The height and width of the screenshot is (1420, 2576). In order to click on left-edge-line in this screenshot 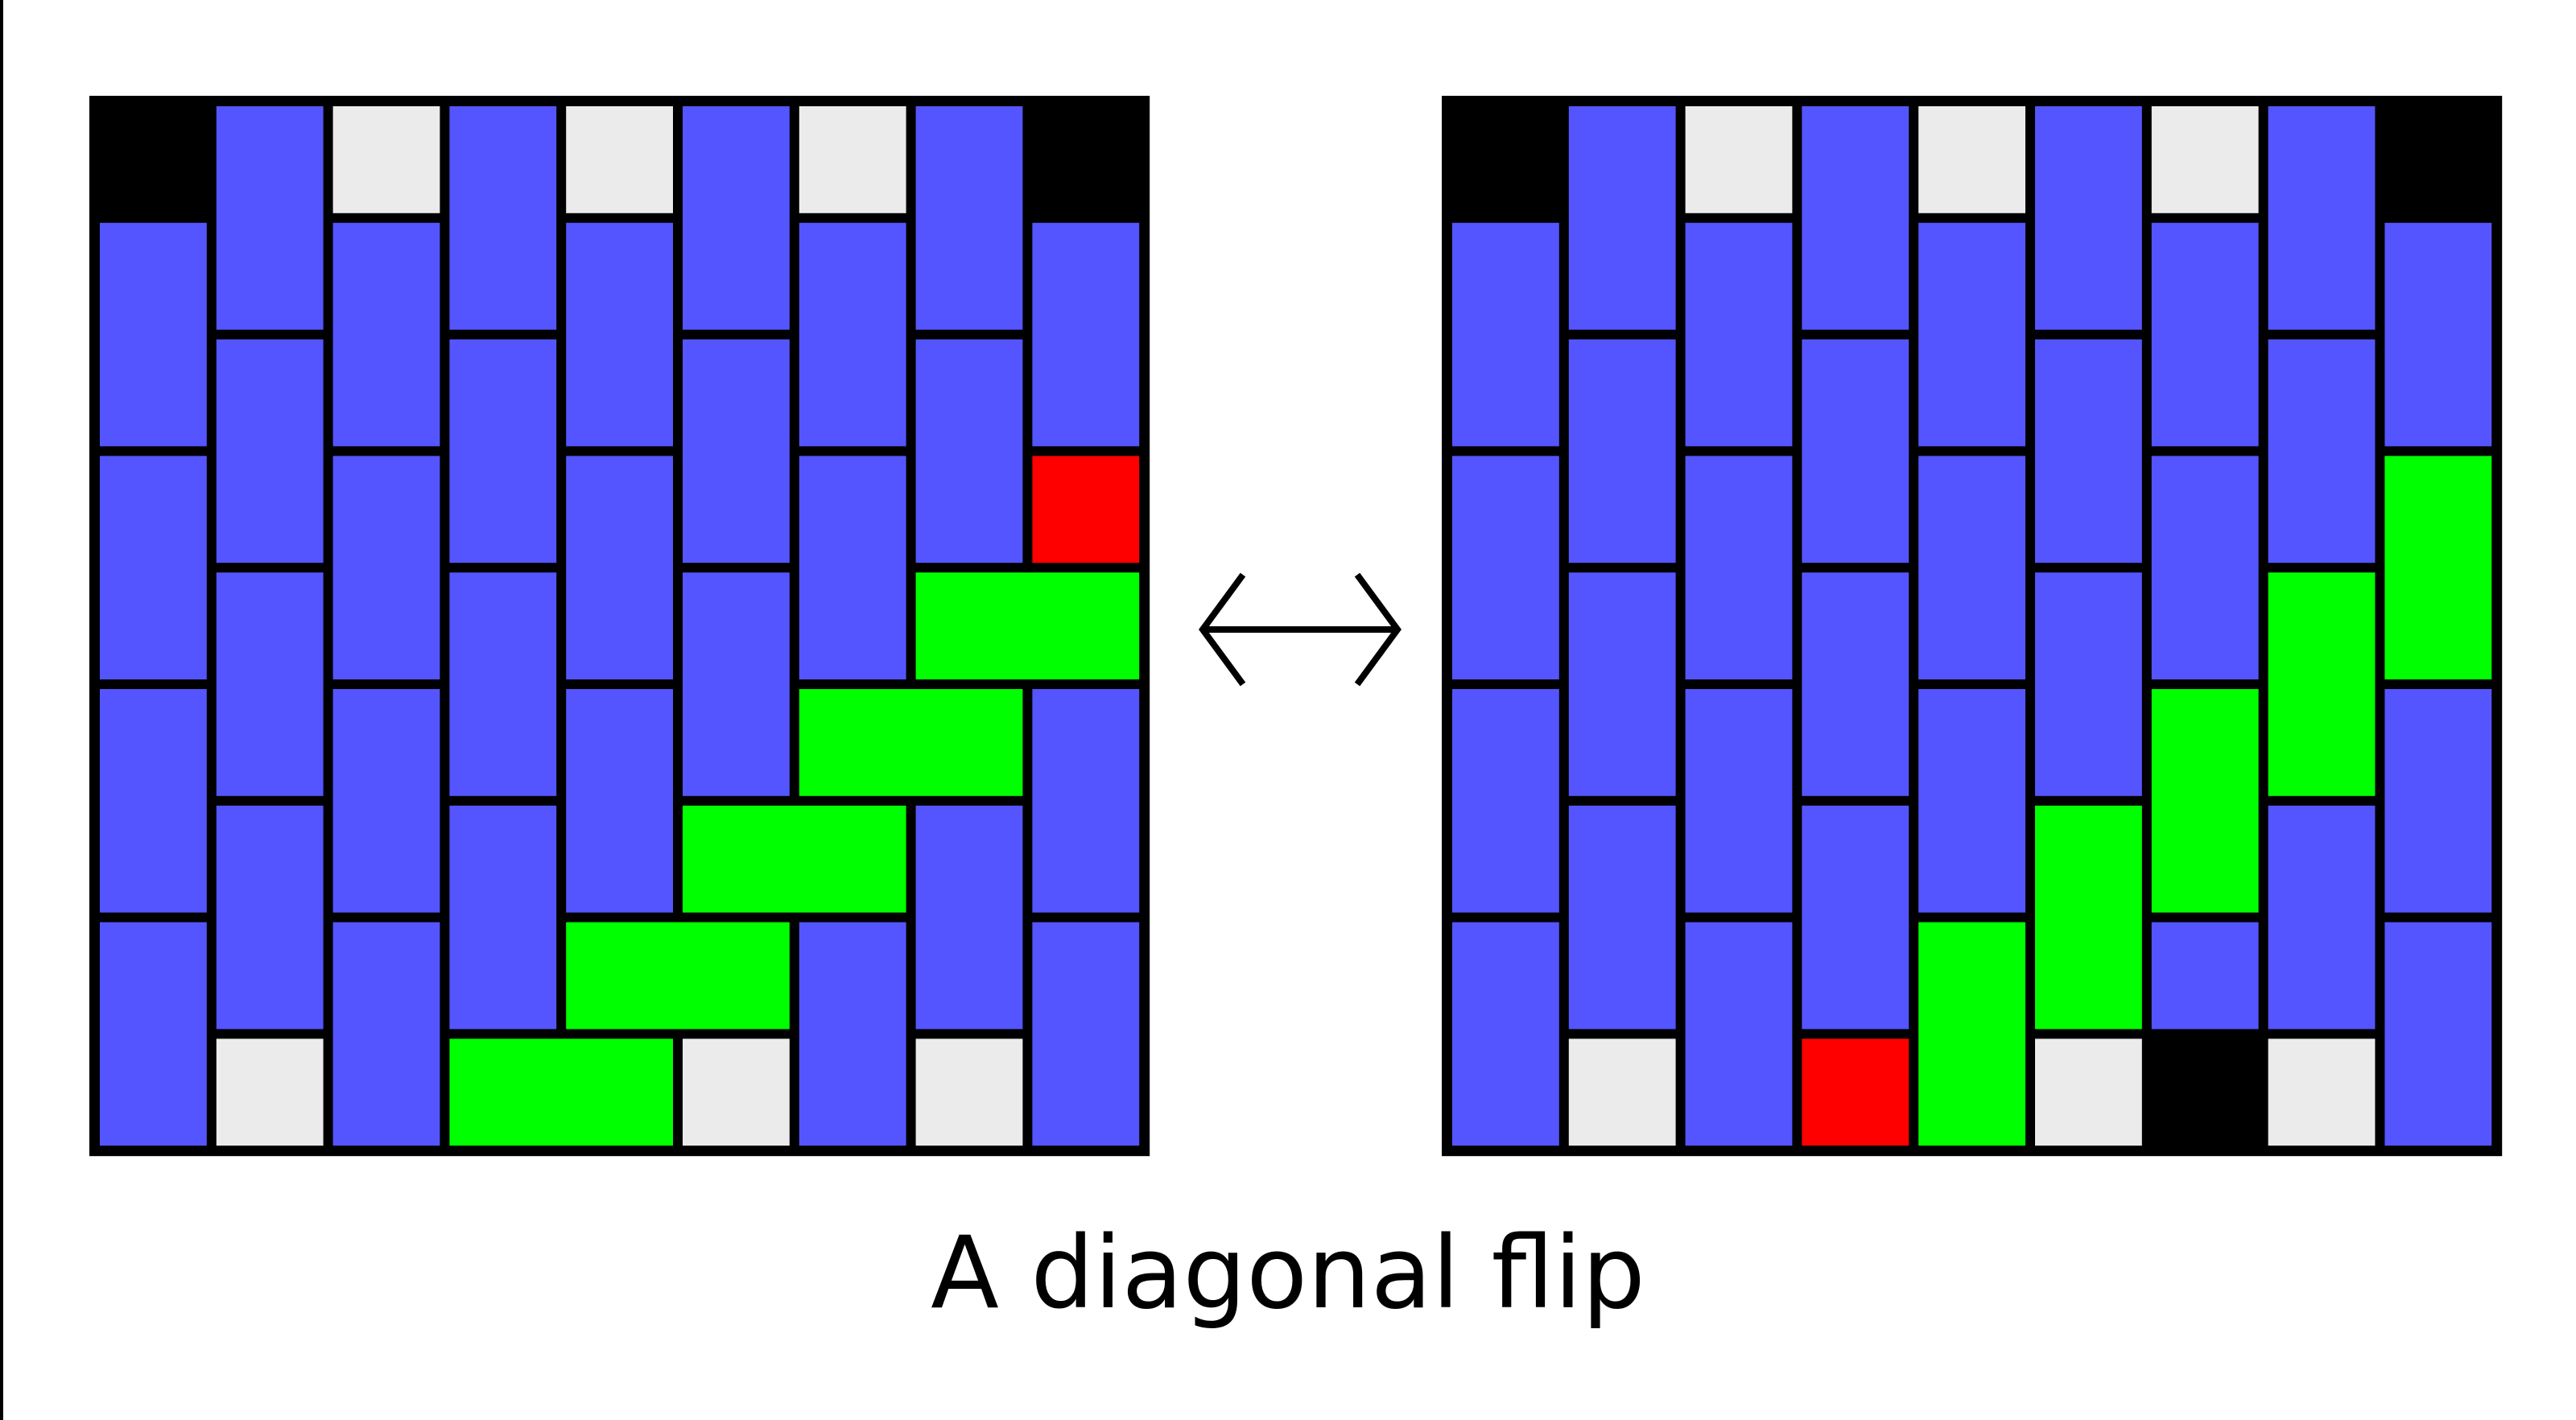, I will do `click(1, 710)`.